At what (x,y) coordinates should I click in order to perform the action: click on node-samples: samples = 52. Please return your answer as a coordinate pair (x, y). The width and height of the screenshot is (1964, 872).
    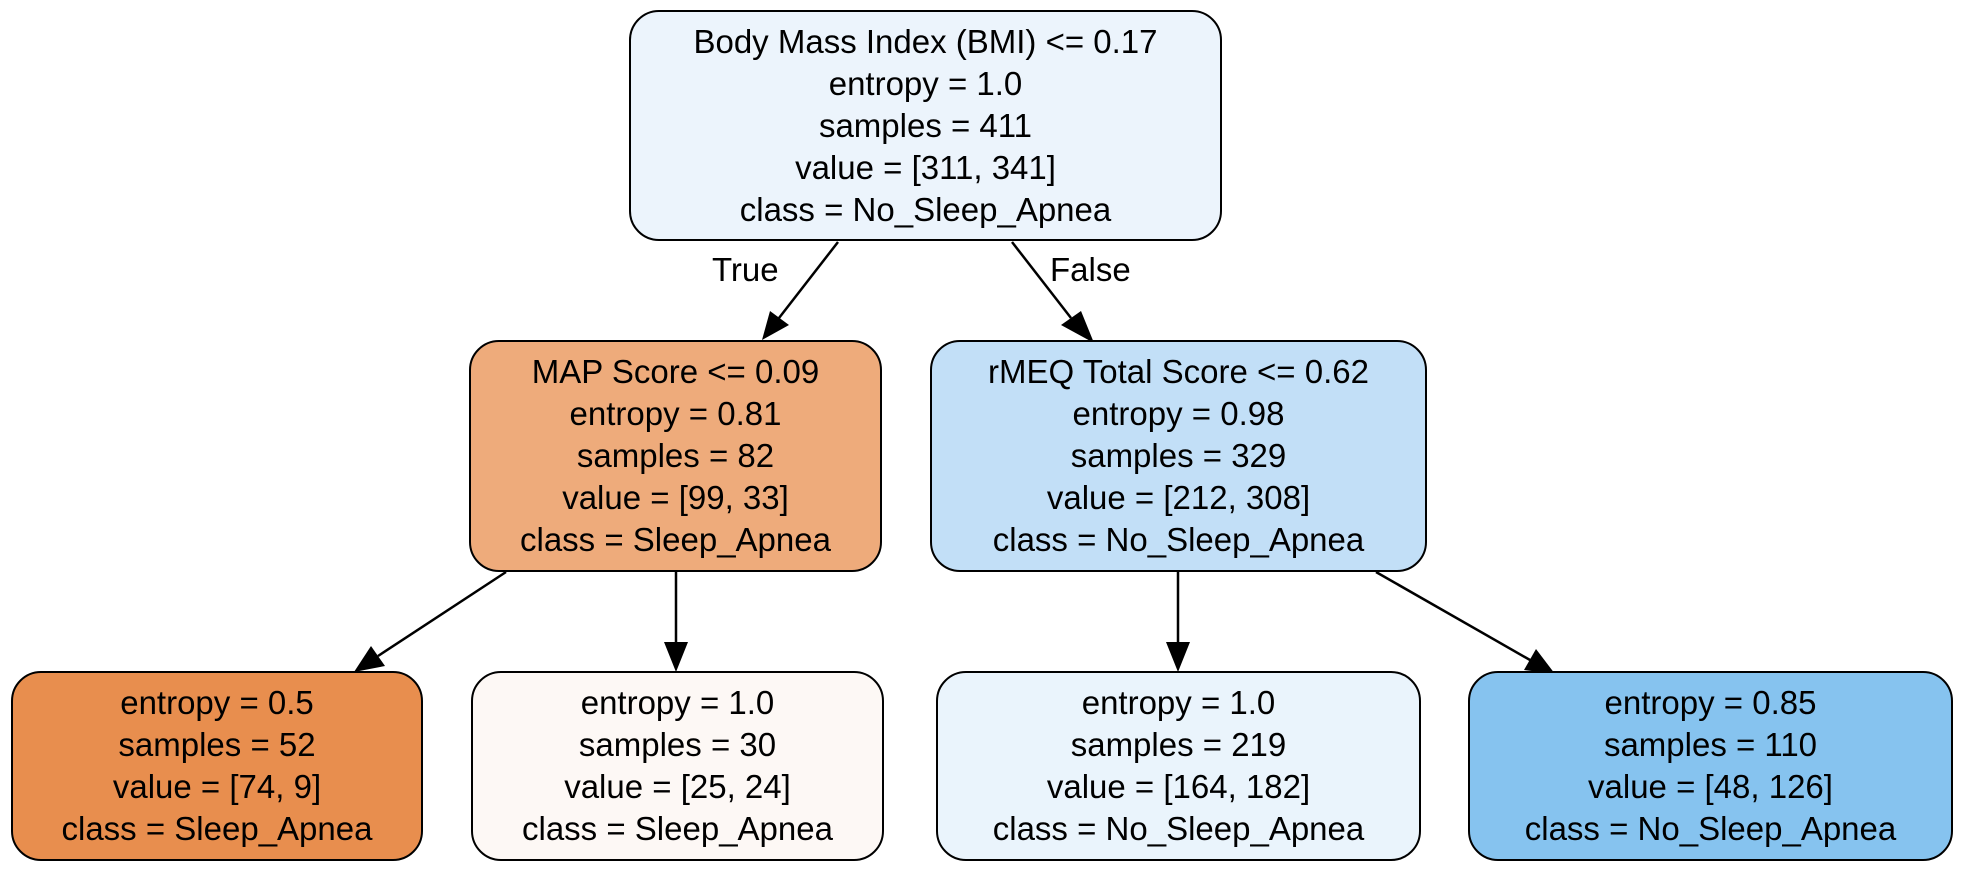
    Looking at the image, I should click on (216, 745).